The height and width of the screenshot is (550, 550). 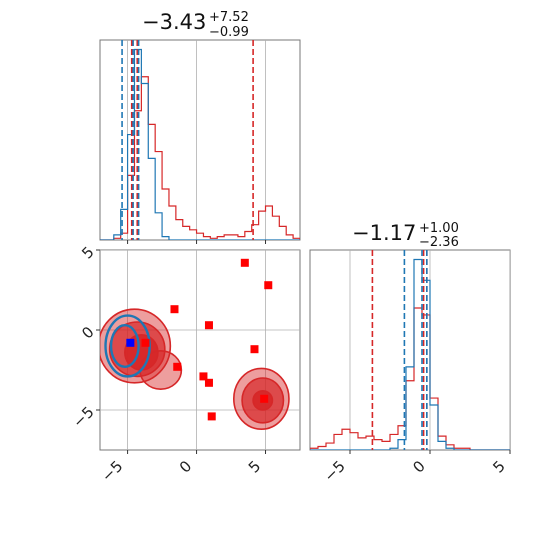 I want to click on title-b-median: −1.17, so click(x=384, y=233).